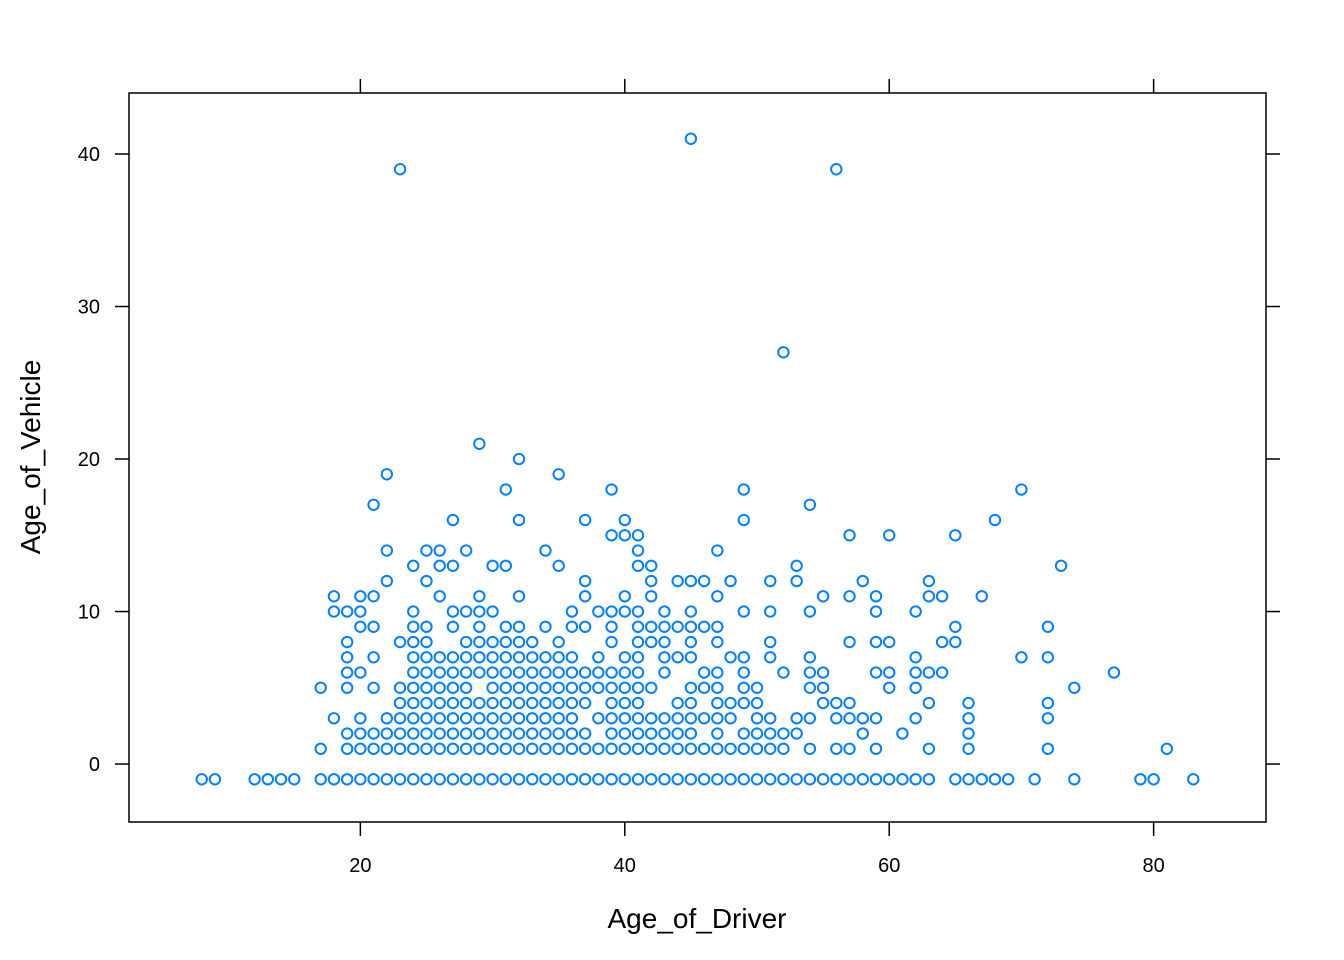  I want to click on y-tick-label: 0, so click(94, 765).